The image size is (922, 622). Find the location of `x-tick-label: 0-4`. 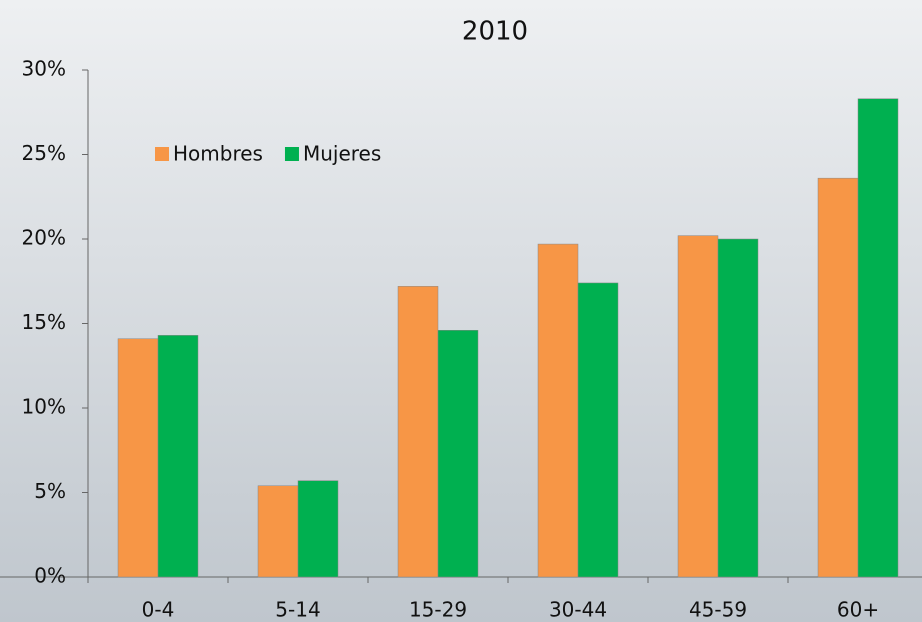

x-tick-label: 0-4 is located at coordinates (158, 610).